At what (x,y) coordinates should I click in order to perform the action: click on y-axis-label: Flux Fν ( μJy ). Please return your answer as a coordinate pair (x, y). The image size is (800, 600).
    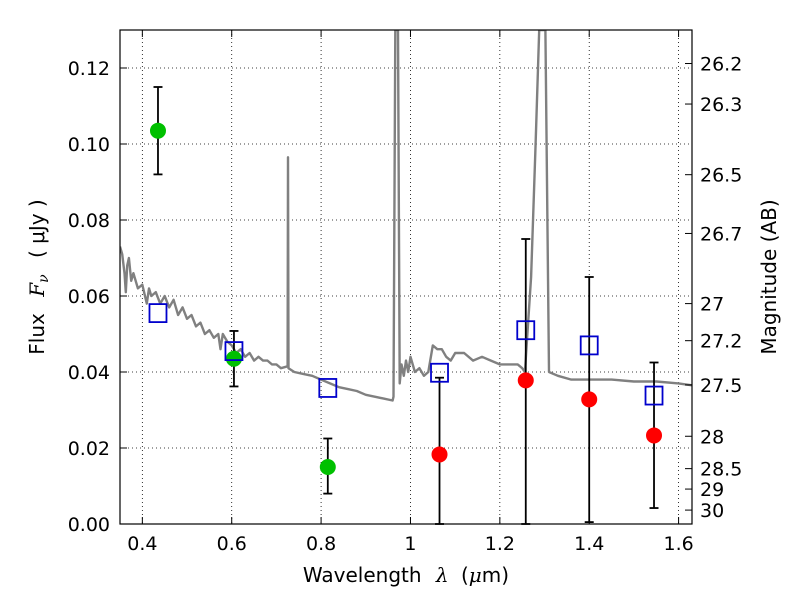
    Looking at the image, I should click on (39, 276).